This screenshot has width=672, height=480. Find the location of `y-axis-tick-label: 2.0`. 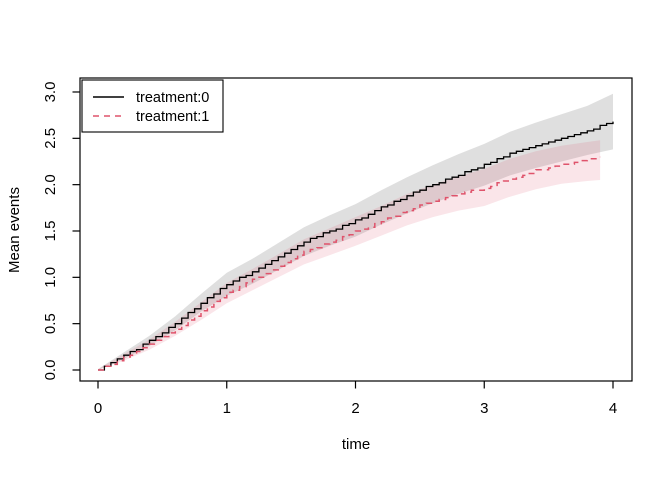

y-axis-tick-label: 2.0 is located at coordinates (50, 184).